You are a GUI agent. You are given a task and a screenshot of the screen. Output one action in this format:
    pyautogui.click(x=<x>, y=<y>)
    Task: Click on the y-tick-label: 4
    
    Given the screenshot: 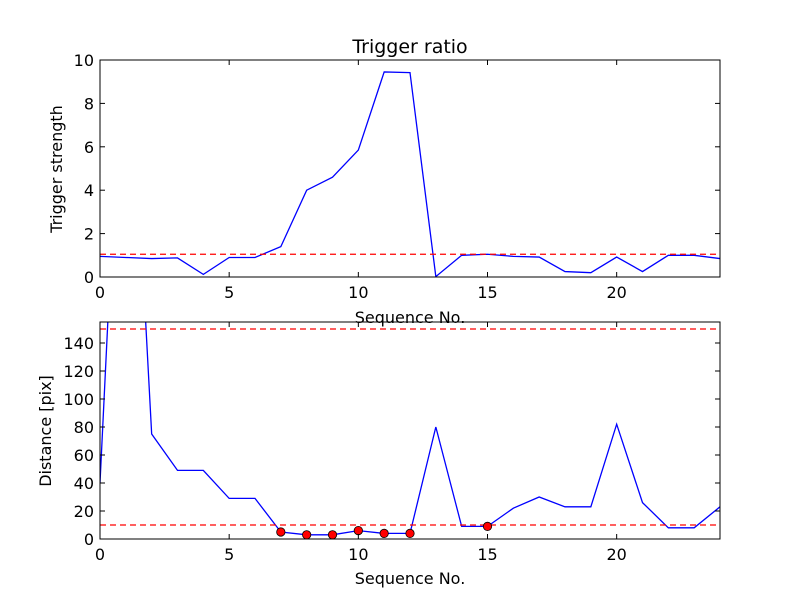 What is the action you would take?
    pyautogui.click(x=89, y=190)
    